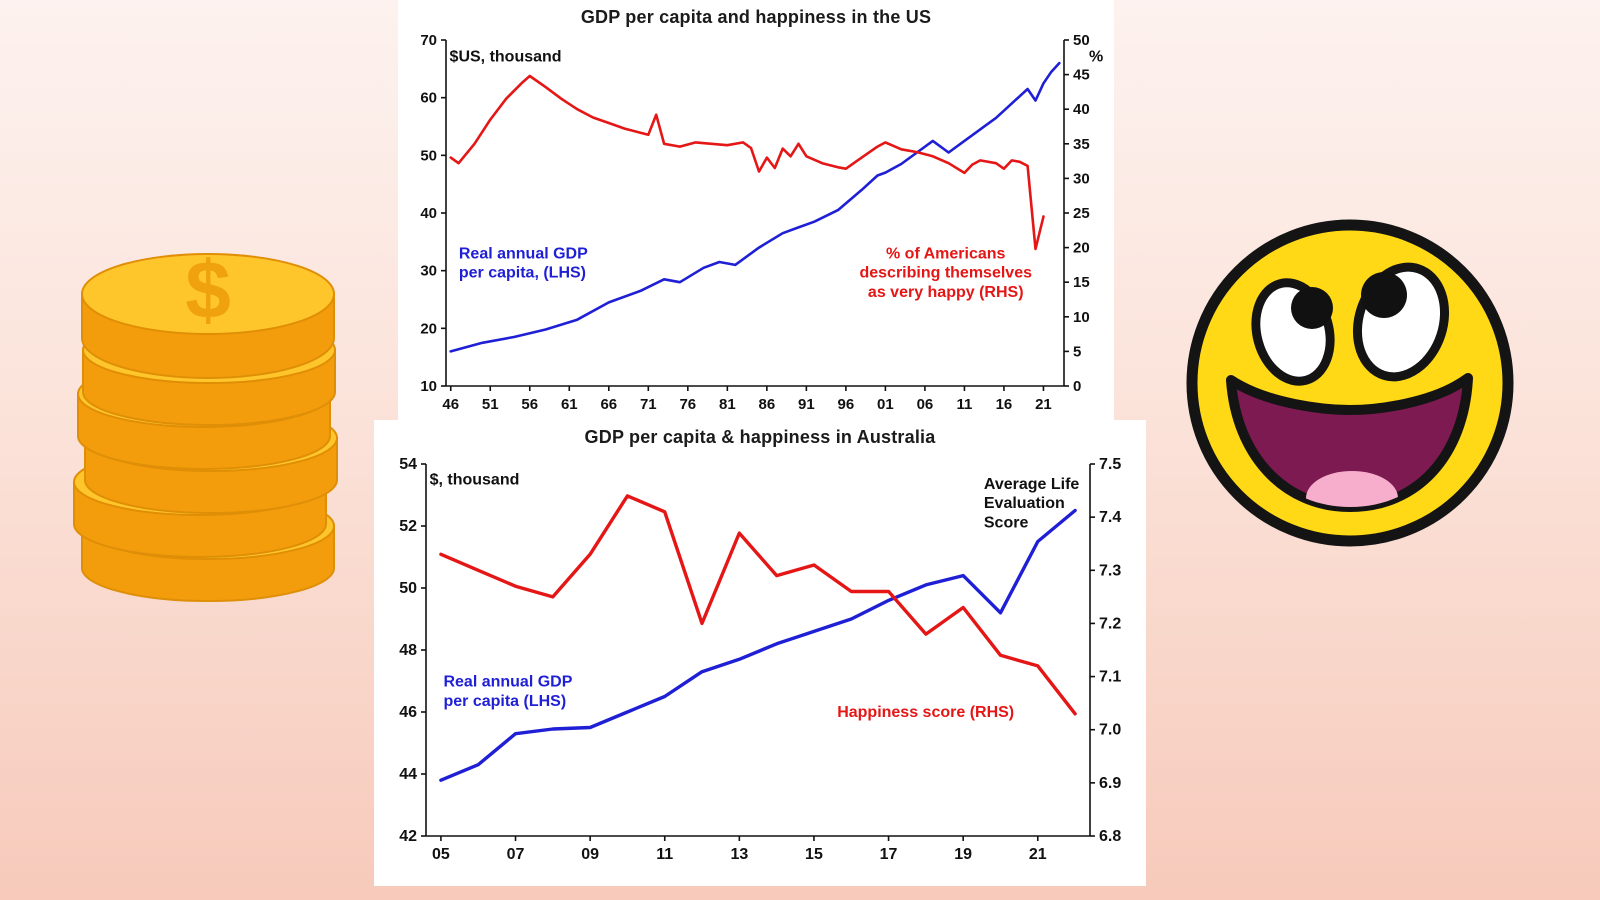  I want to click on x-axis-tick-label: 71, so click(648, 404).